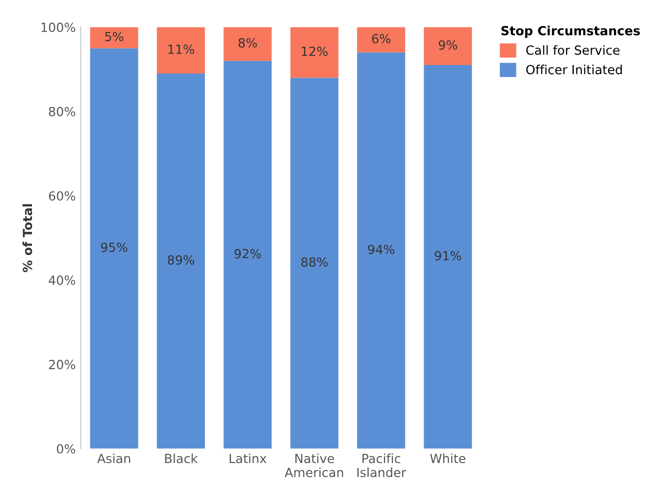 This screenshot has width=646, height=493. I want to click on data-label: 6%, so click(381, 39).